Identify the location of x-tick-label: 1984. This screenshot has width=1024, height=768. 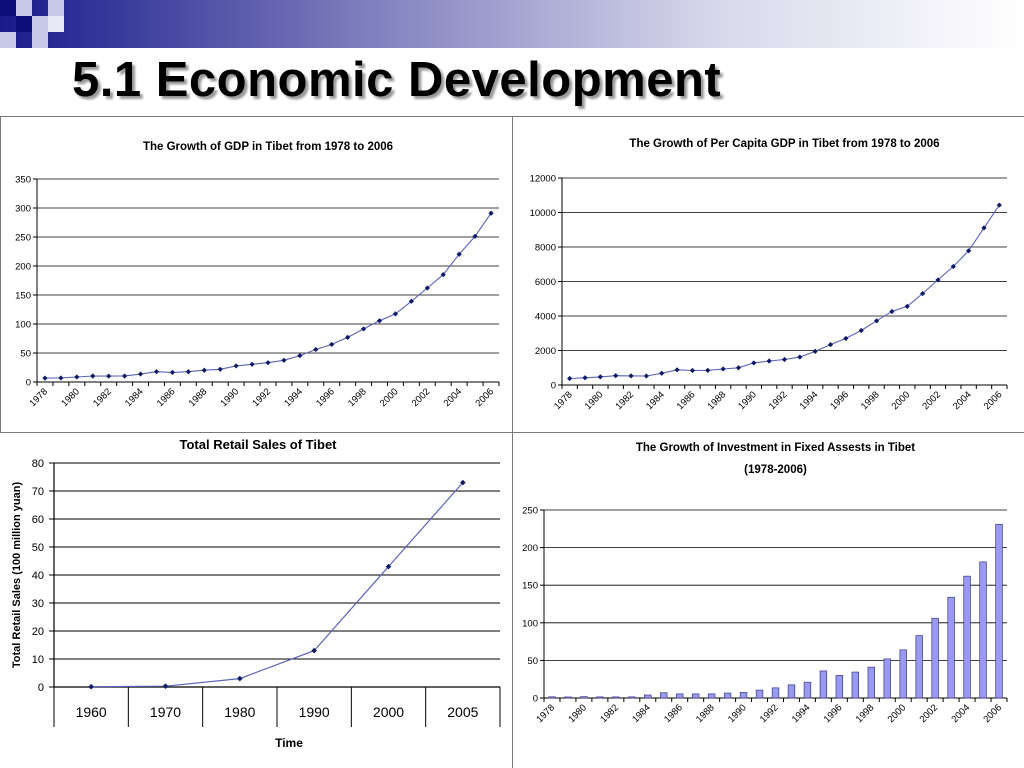
(641, 713).